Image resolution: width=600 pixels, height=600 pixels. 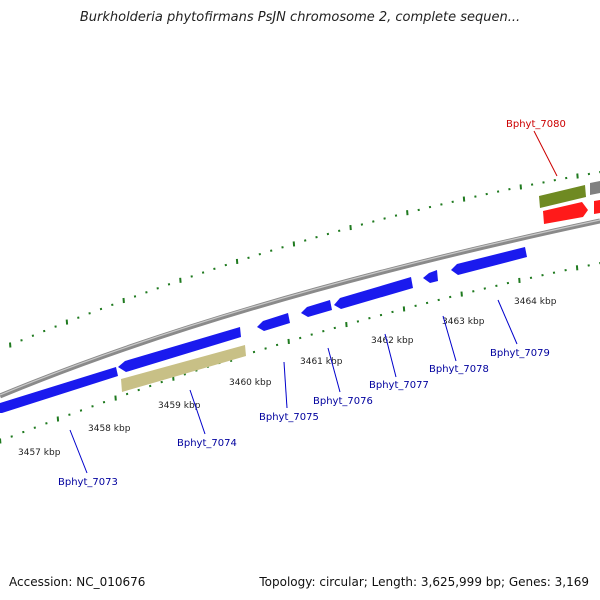 I want to click on gene-label-bphyt-7073: Bphyt_7073, so click(x=88, y=482).